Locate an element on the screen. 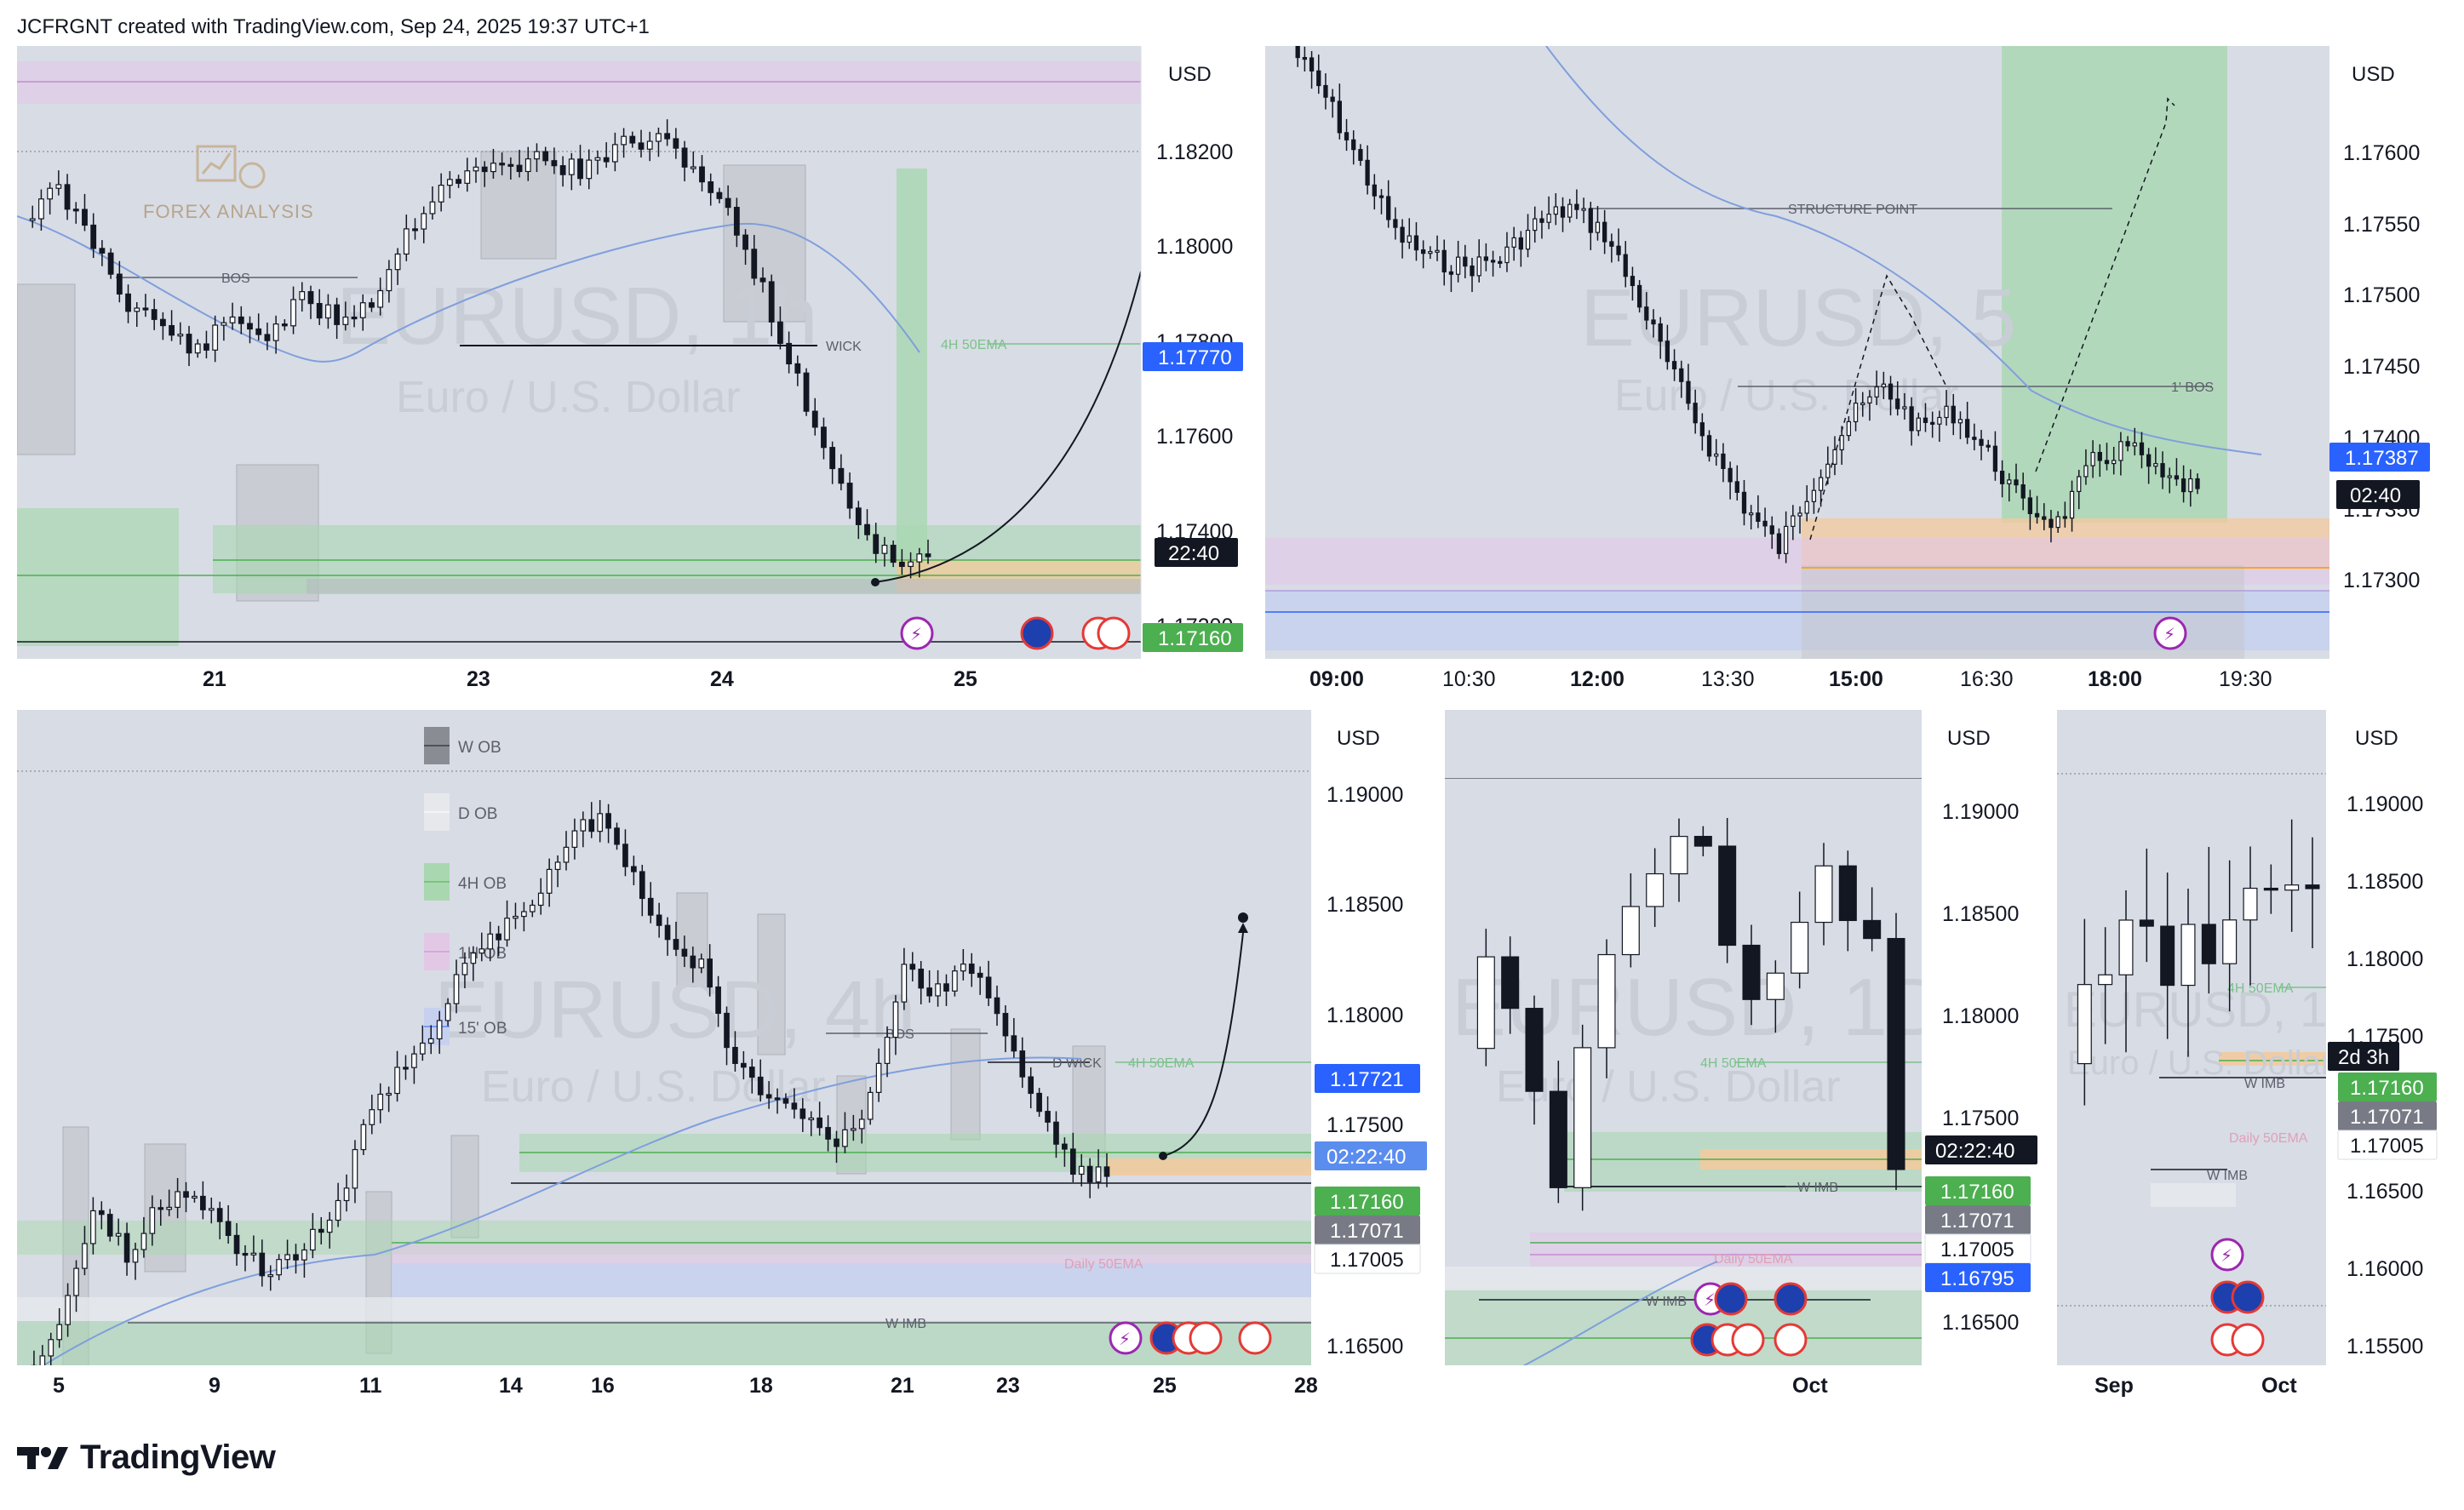 Image resolution: width=2464 pixels, height=1510 pixels. anno-w-imb: W IMB is located at coordinates (2265, 1084).